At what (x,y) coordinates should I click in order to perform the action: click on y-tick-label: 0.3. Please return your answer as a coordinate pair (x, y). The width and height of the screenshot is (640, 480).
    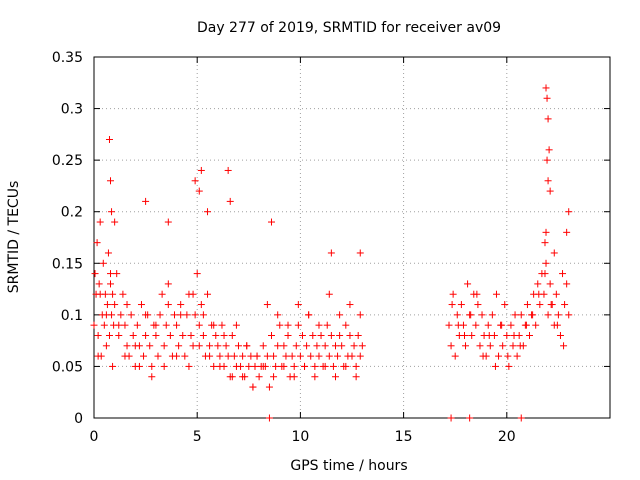
    Looking at the image, I should click on (72, 110).